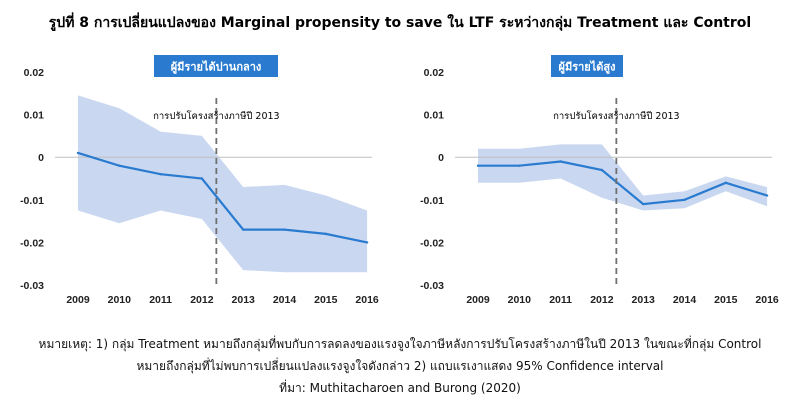  I want to click on group-badge-label: ผู้มีรายได้สูง, so click(587, 67).